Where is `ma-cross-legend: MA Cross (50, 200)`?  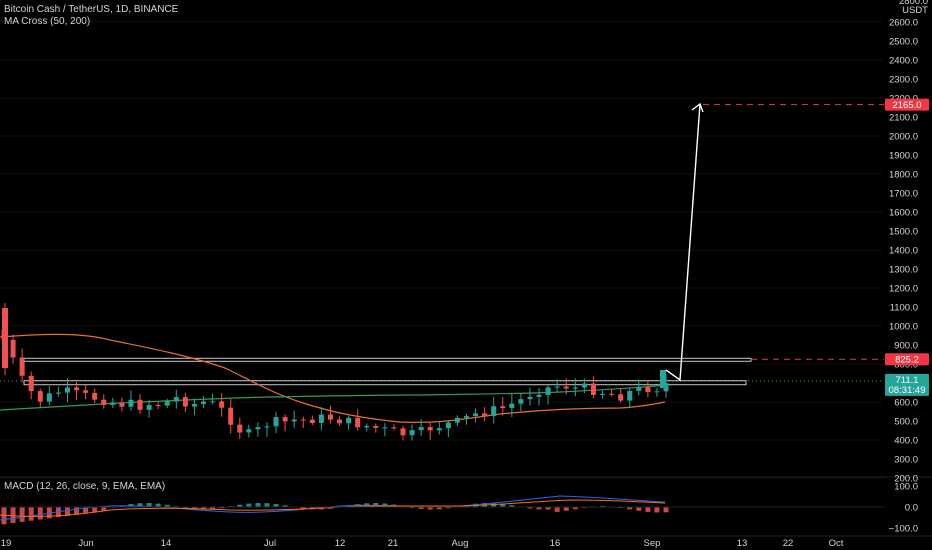 ma-cross-legend: MA Cross (50, 200) is located at coordinates (47, 21).